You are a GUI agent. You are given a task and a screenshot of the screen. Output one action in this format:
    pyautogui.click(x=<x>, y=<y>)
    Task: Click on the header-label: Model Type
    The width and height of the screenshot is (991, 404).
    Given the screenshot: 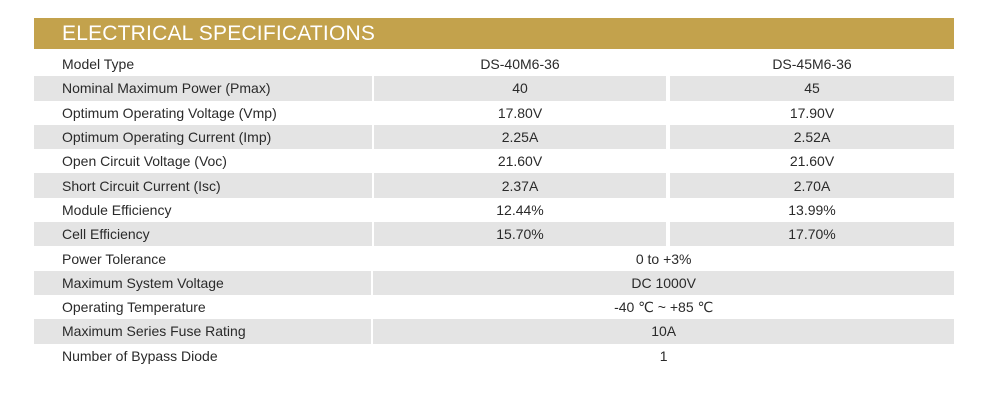 What is the action you would take?
    pyautogui.click(x=98, y=64)
    